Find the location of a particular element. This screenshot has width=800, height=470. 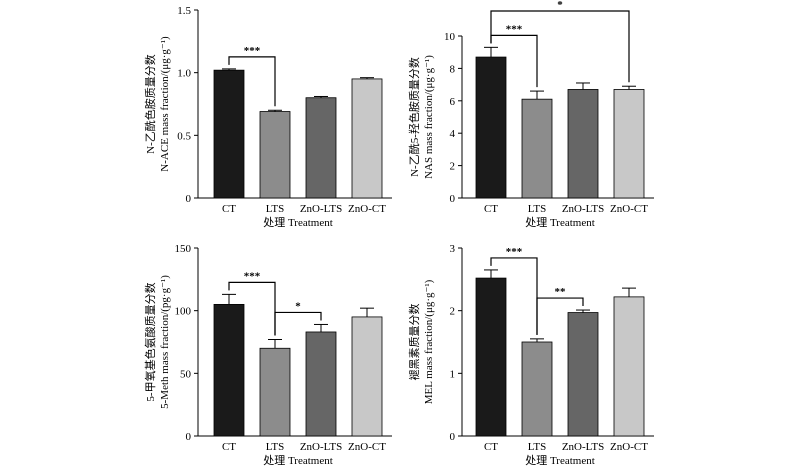

y-tick-label: 10 is located at coordinates (450, 37).